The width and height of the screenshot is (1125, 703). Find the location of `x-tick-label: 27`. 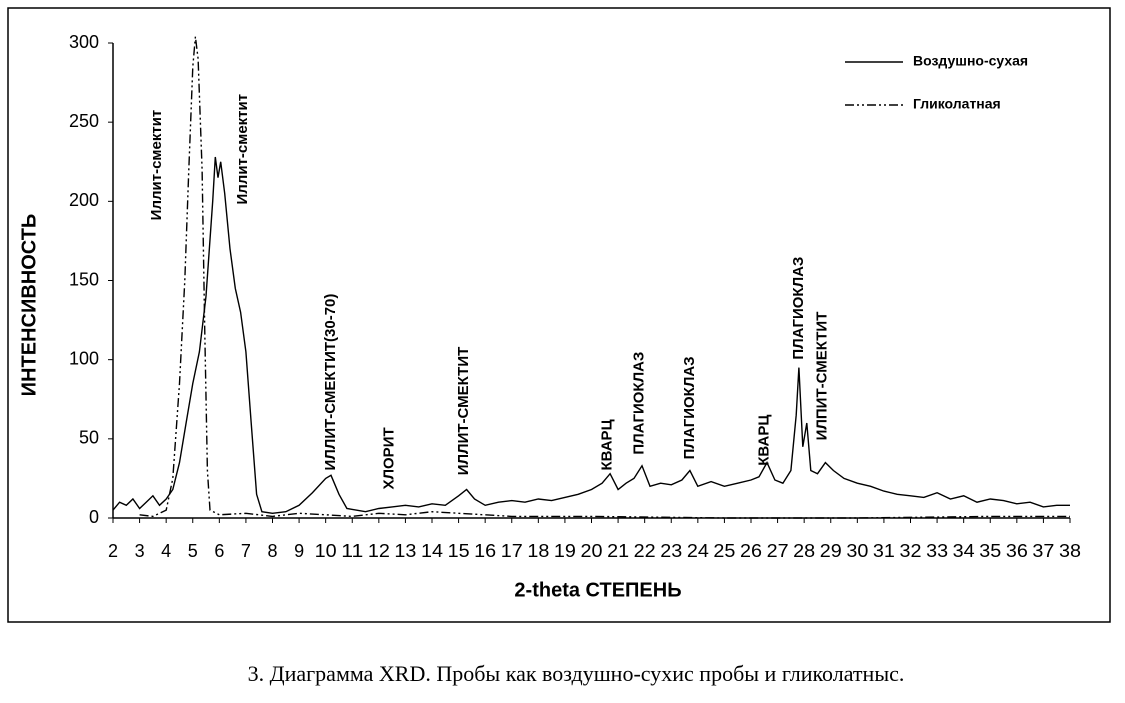

x-tick-label: 27 is located at coordinates (778, 551).